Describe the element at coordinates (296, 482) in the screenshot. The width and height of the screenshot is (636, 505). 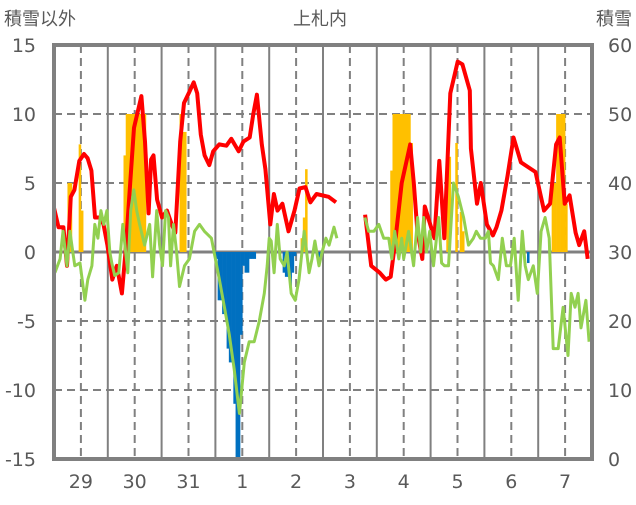
I see `x-tick-label: 2` at that location.